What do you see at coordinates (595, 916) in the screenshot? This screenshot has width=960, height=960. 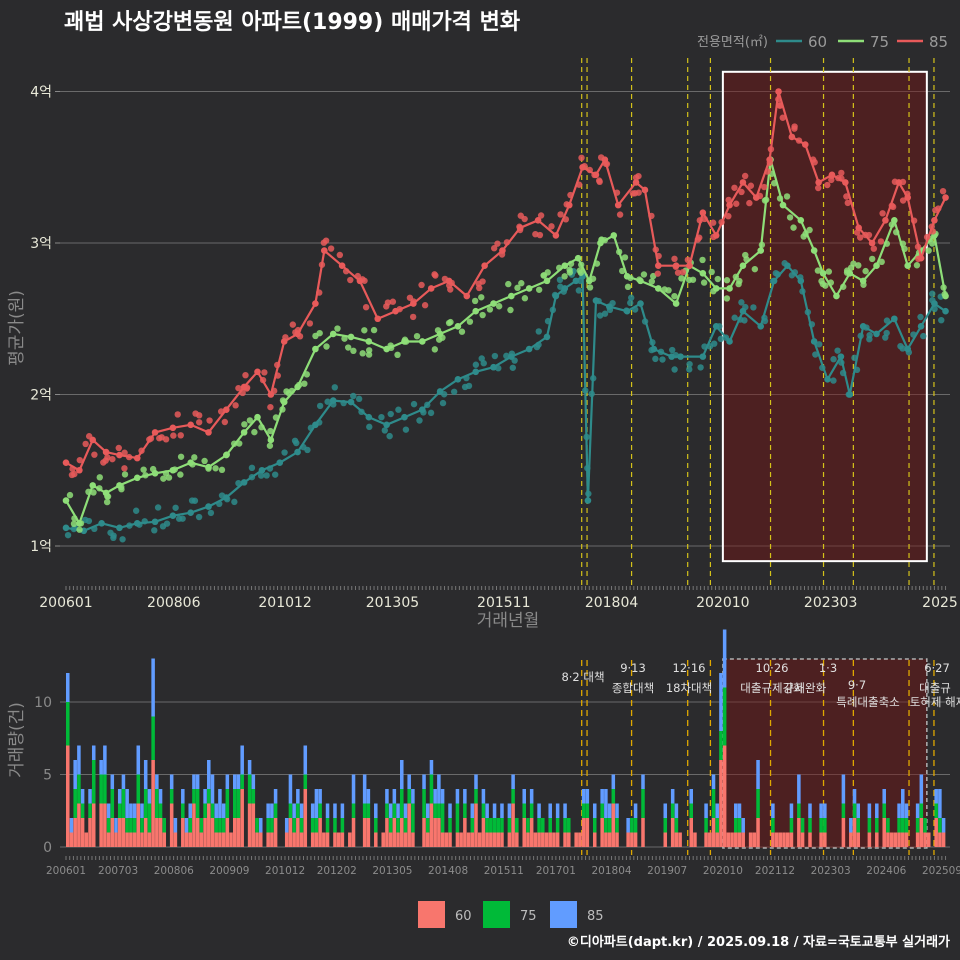 I see `legend-bottom-label-85: 85` at bounding box center [595, 916].